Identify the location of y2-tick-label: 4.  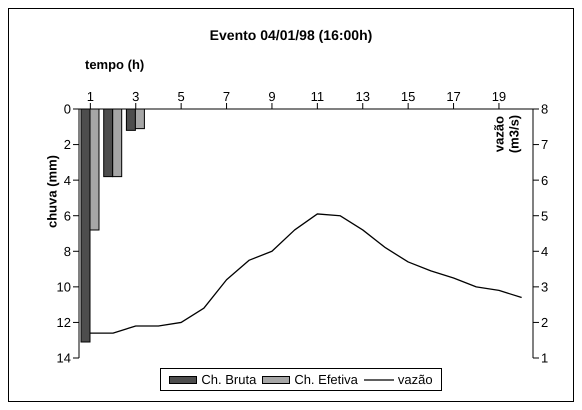
(544, 251).